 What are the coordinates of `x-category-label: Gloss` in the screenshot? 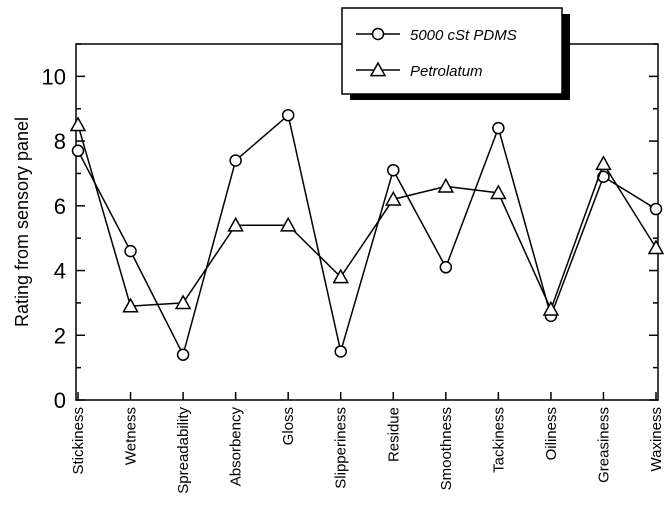 It's located at (288, 426).